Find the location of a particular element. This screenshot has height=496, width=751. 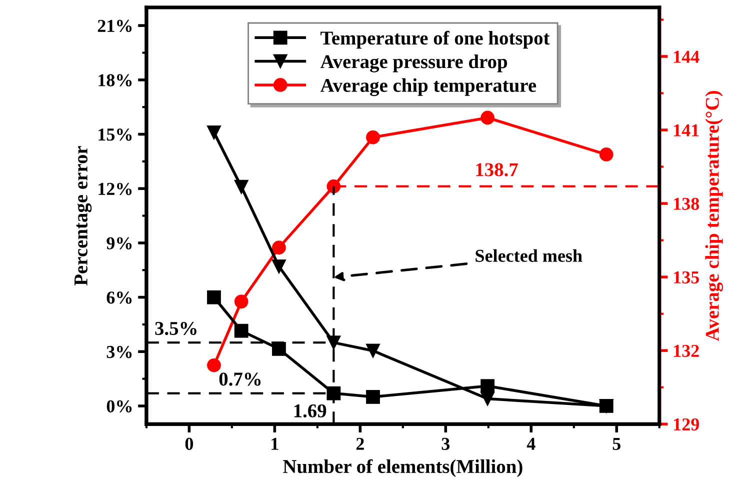

legend-label: Temperature of one hotspot is located at coordinates (435, 39).